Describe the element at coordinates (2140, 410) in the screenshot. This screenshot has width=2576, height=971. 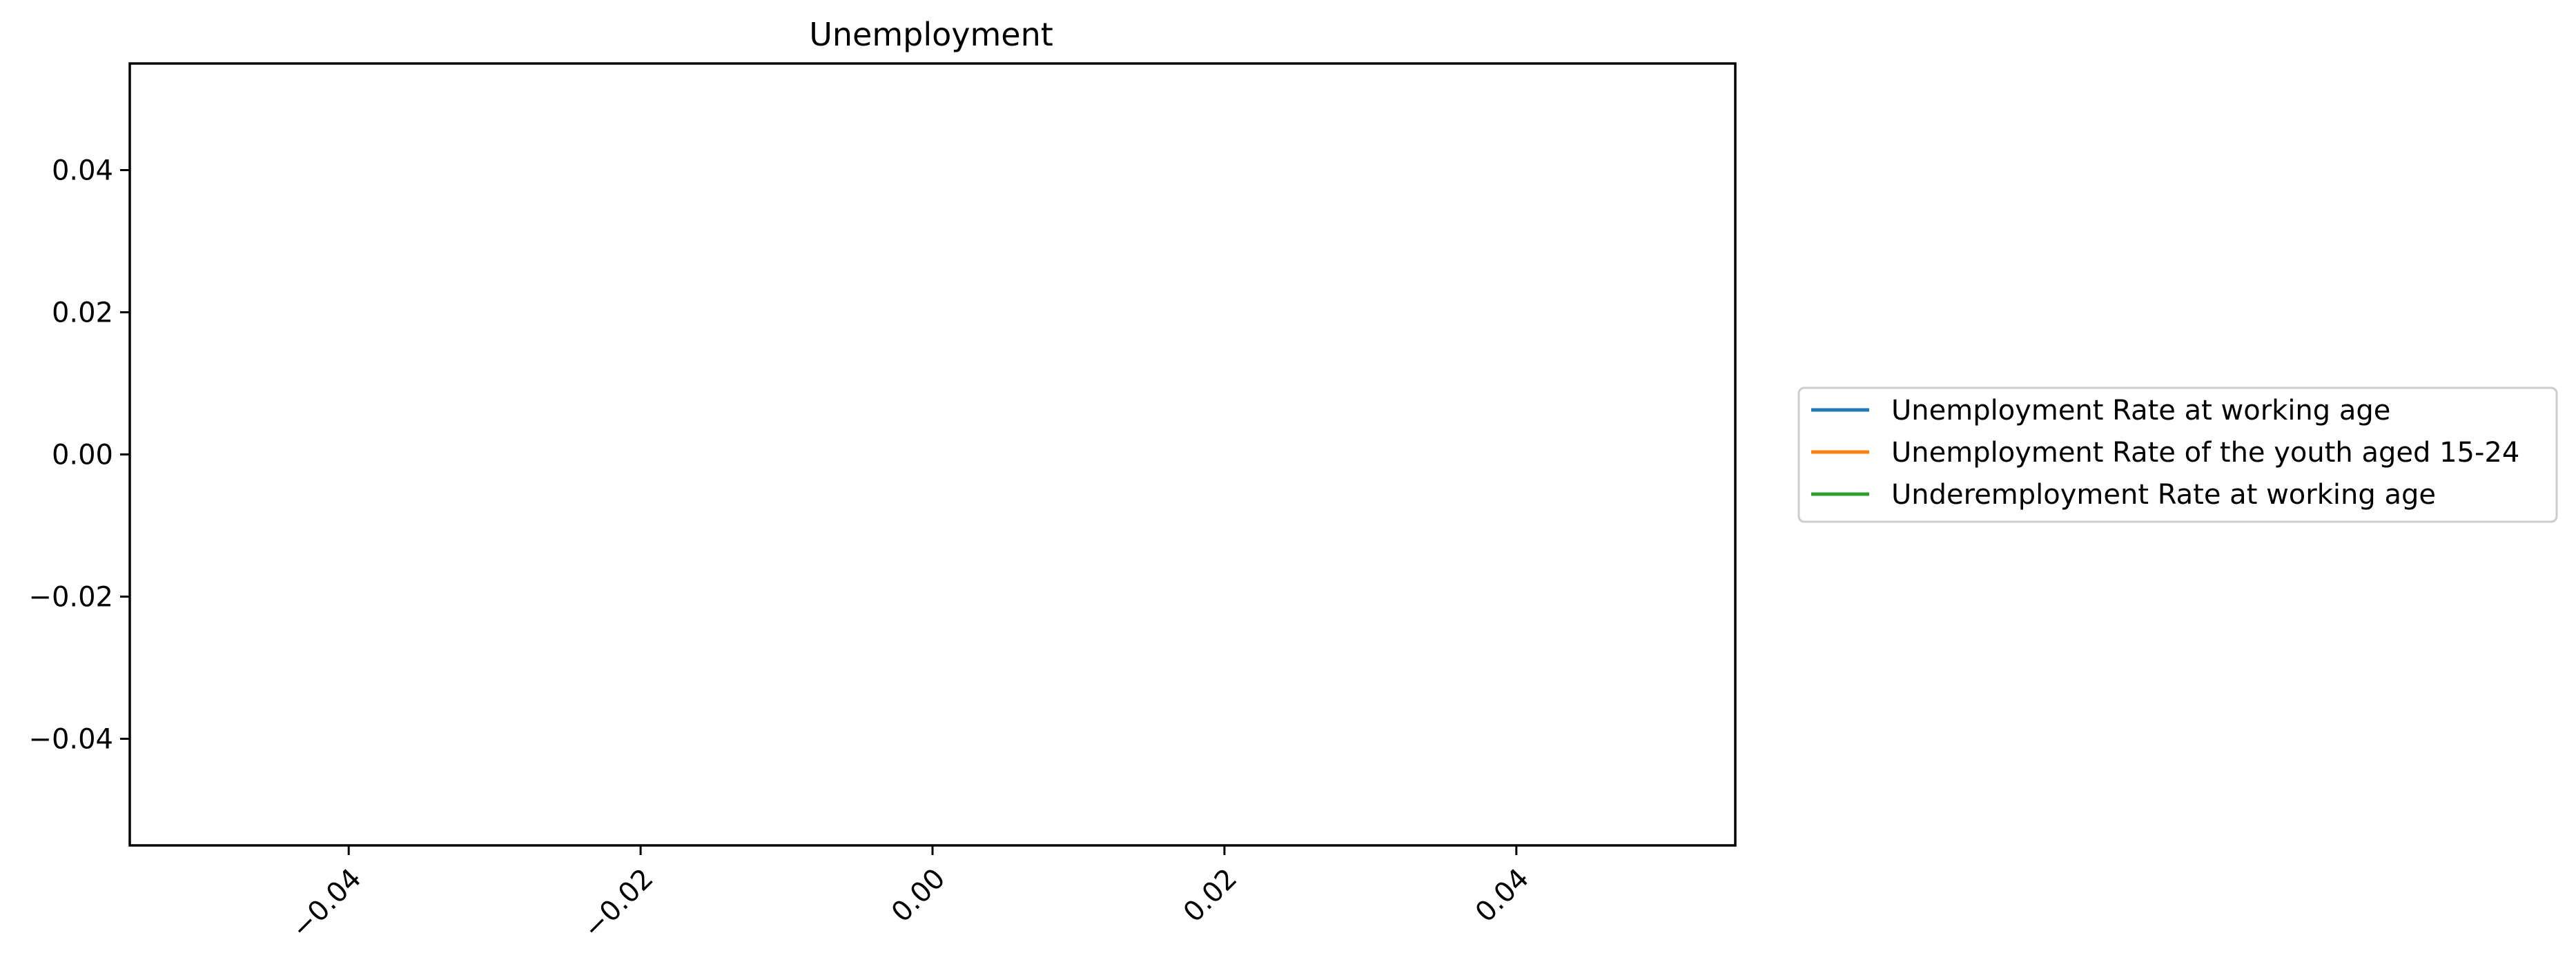
I see `legend-label: Unemployment Rate at working age` at that location.